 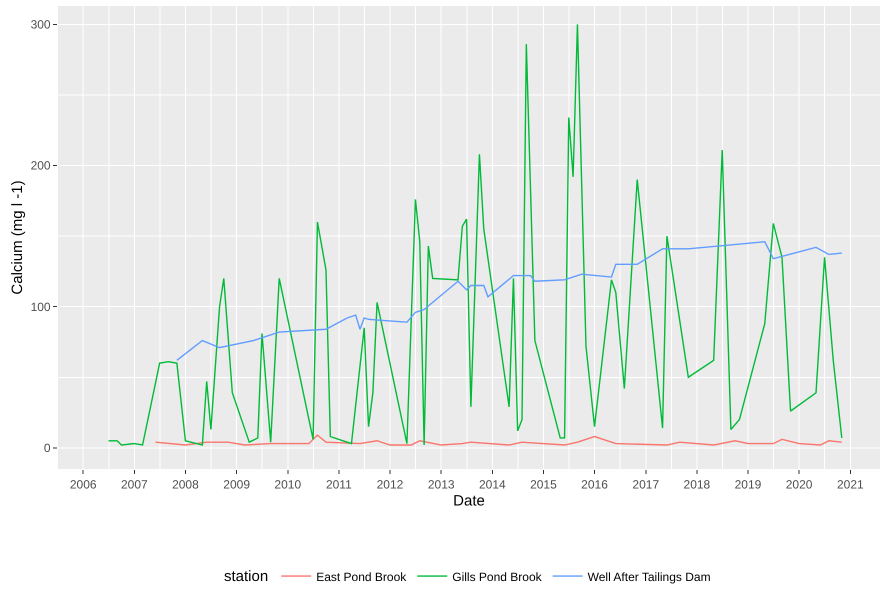 I want to click on y-tick-label: 0, so click(x=47, y=448).